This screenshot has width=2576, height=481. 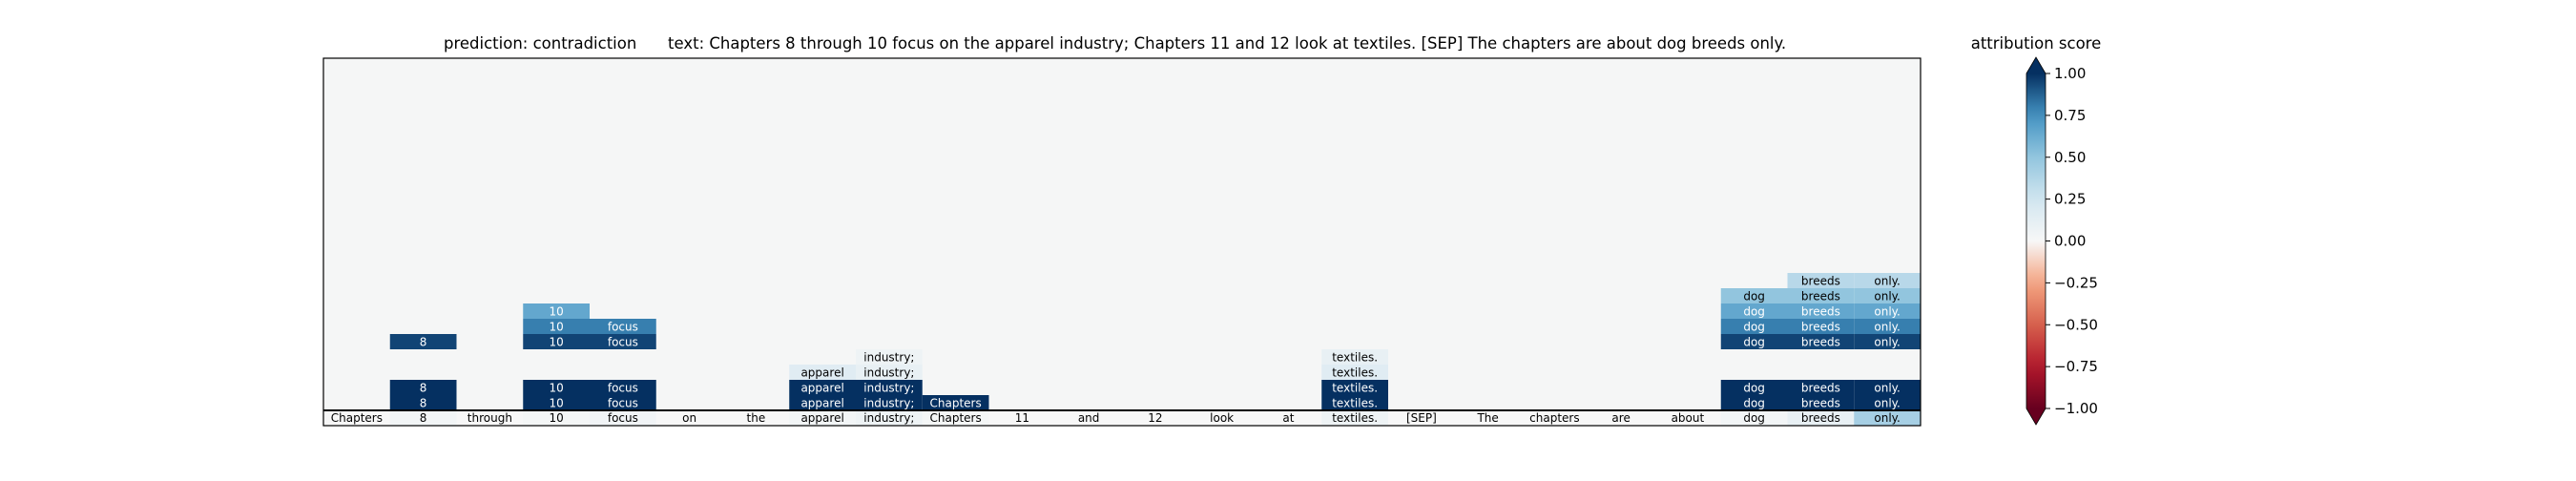 I want to click on colorbar-tick-label: 1.00, so click(x=2070, y=73).